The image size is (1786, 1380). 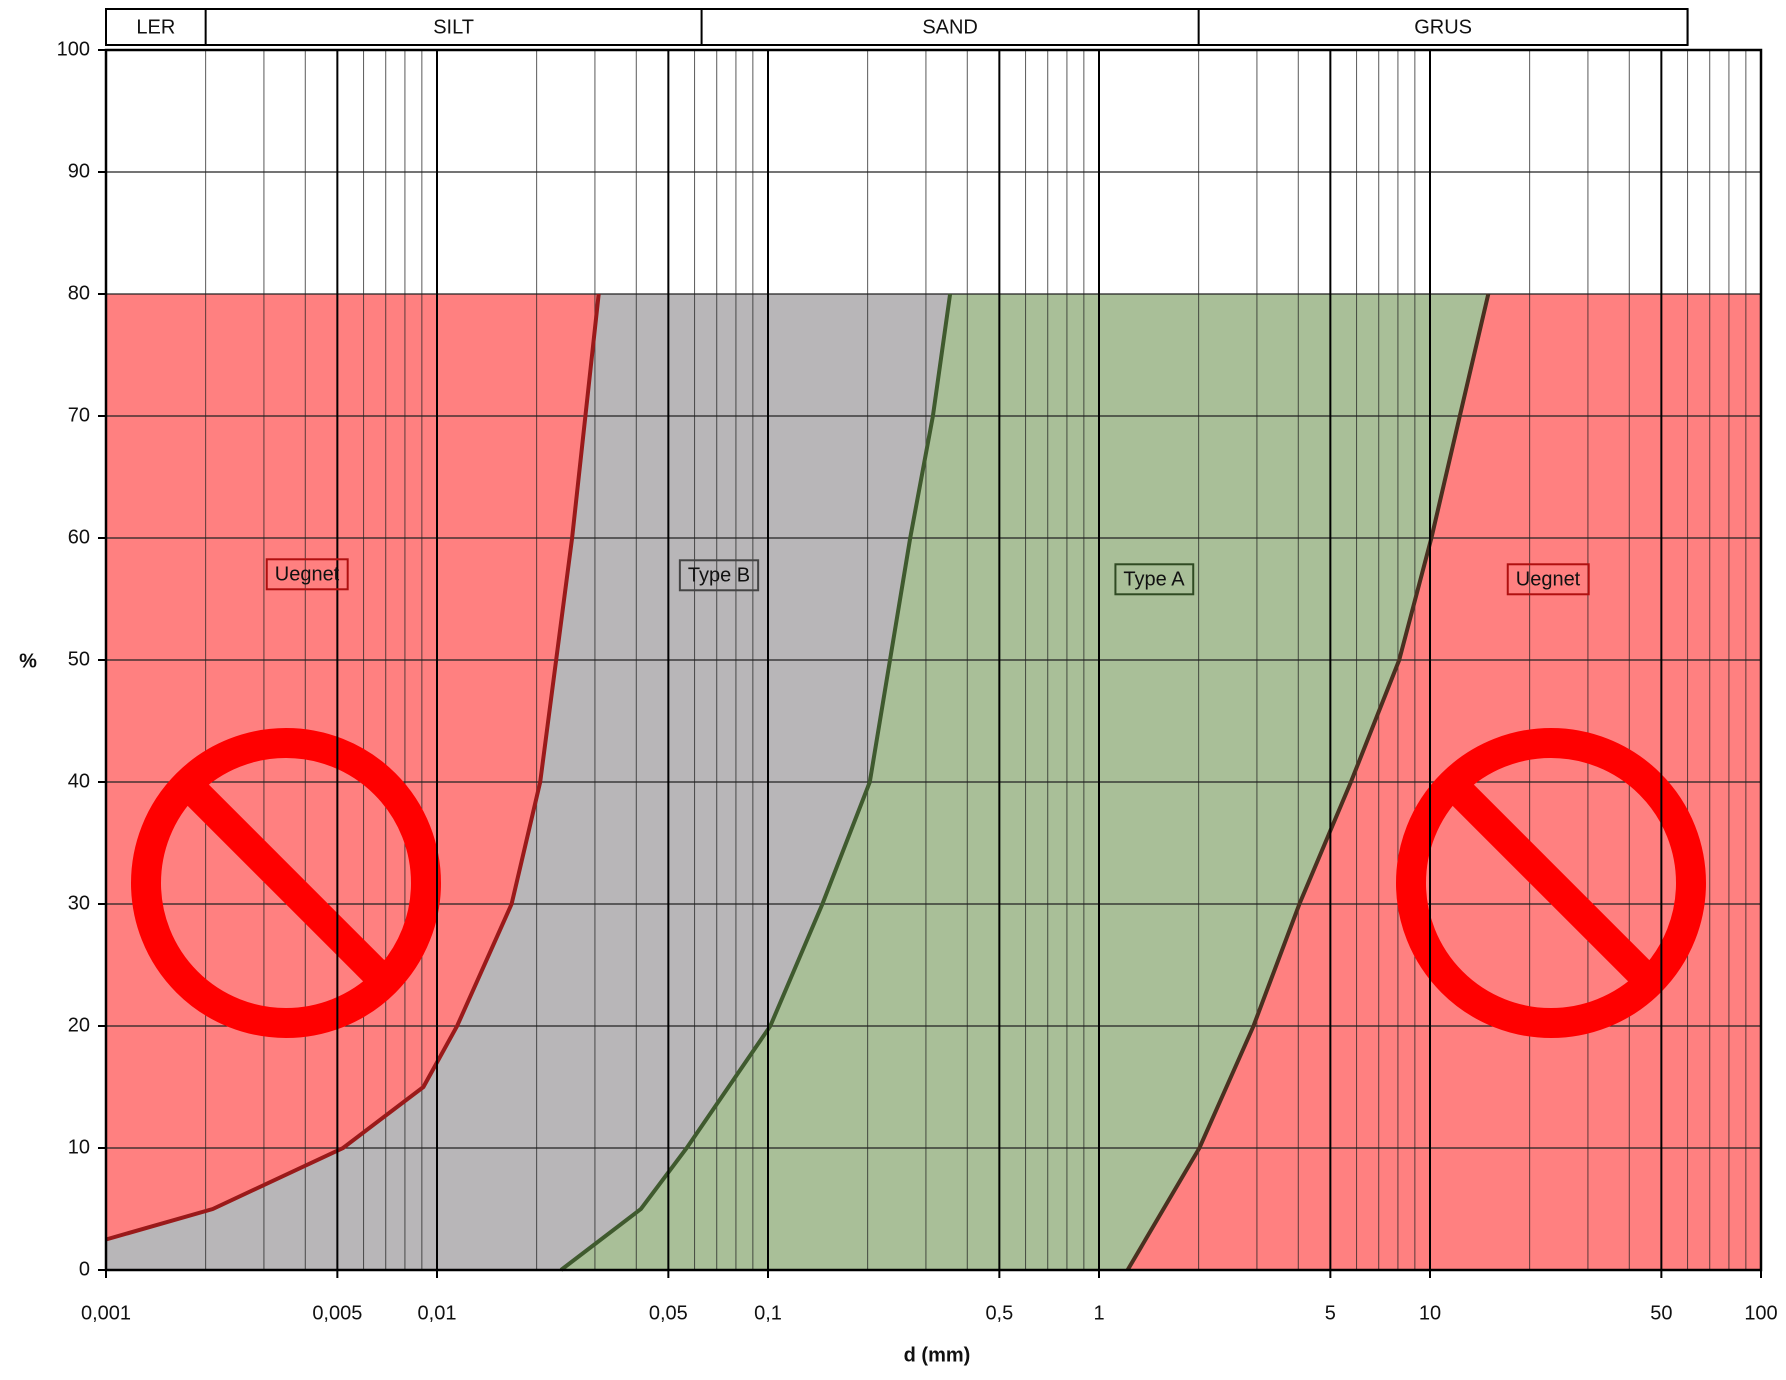 I want to click on y-tick-label: 30, so click(x=79, y=903).